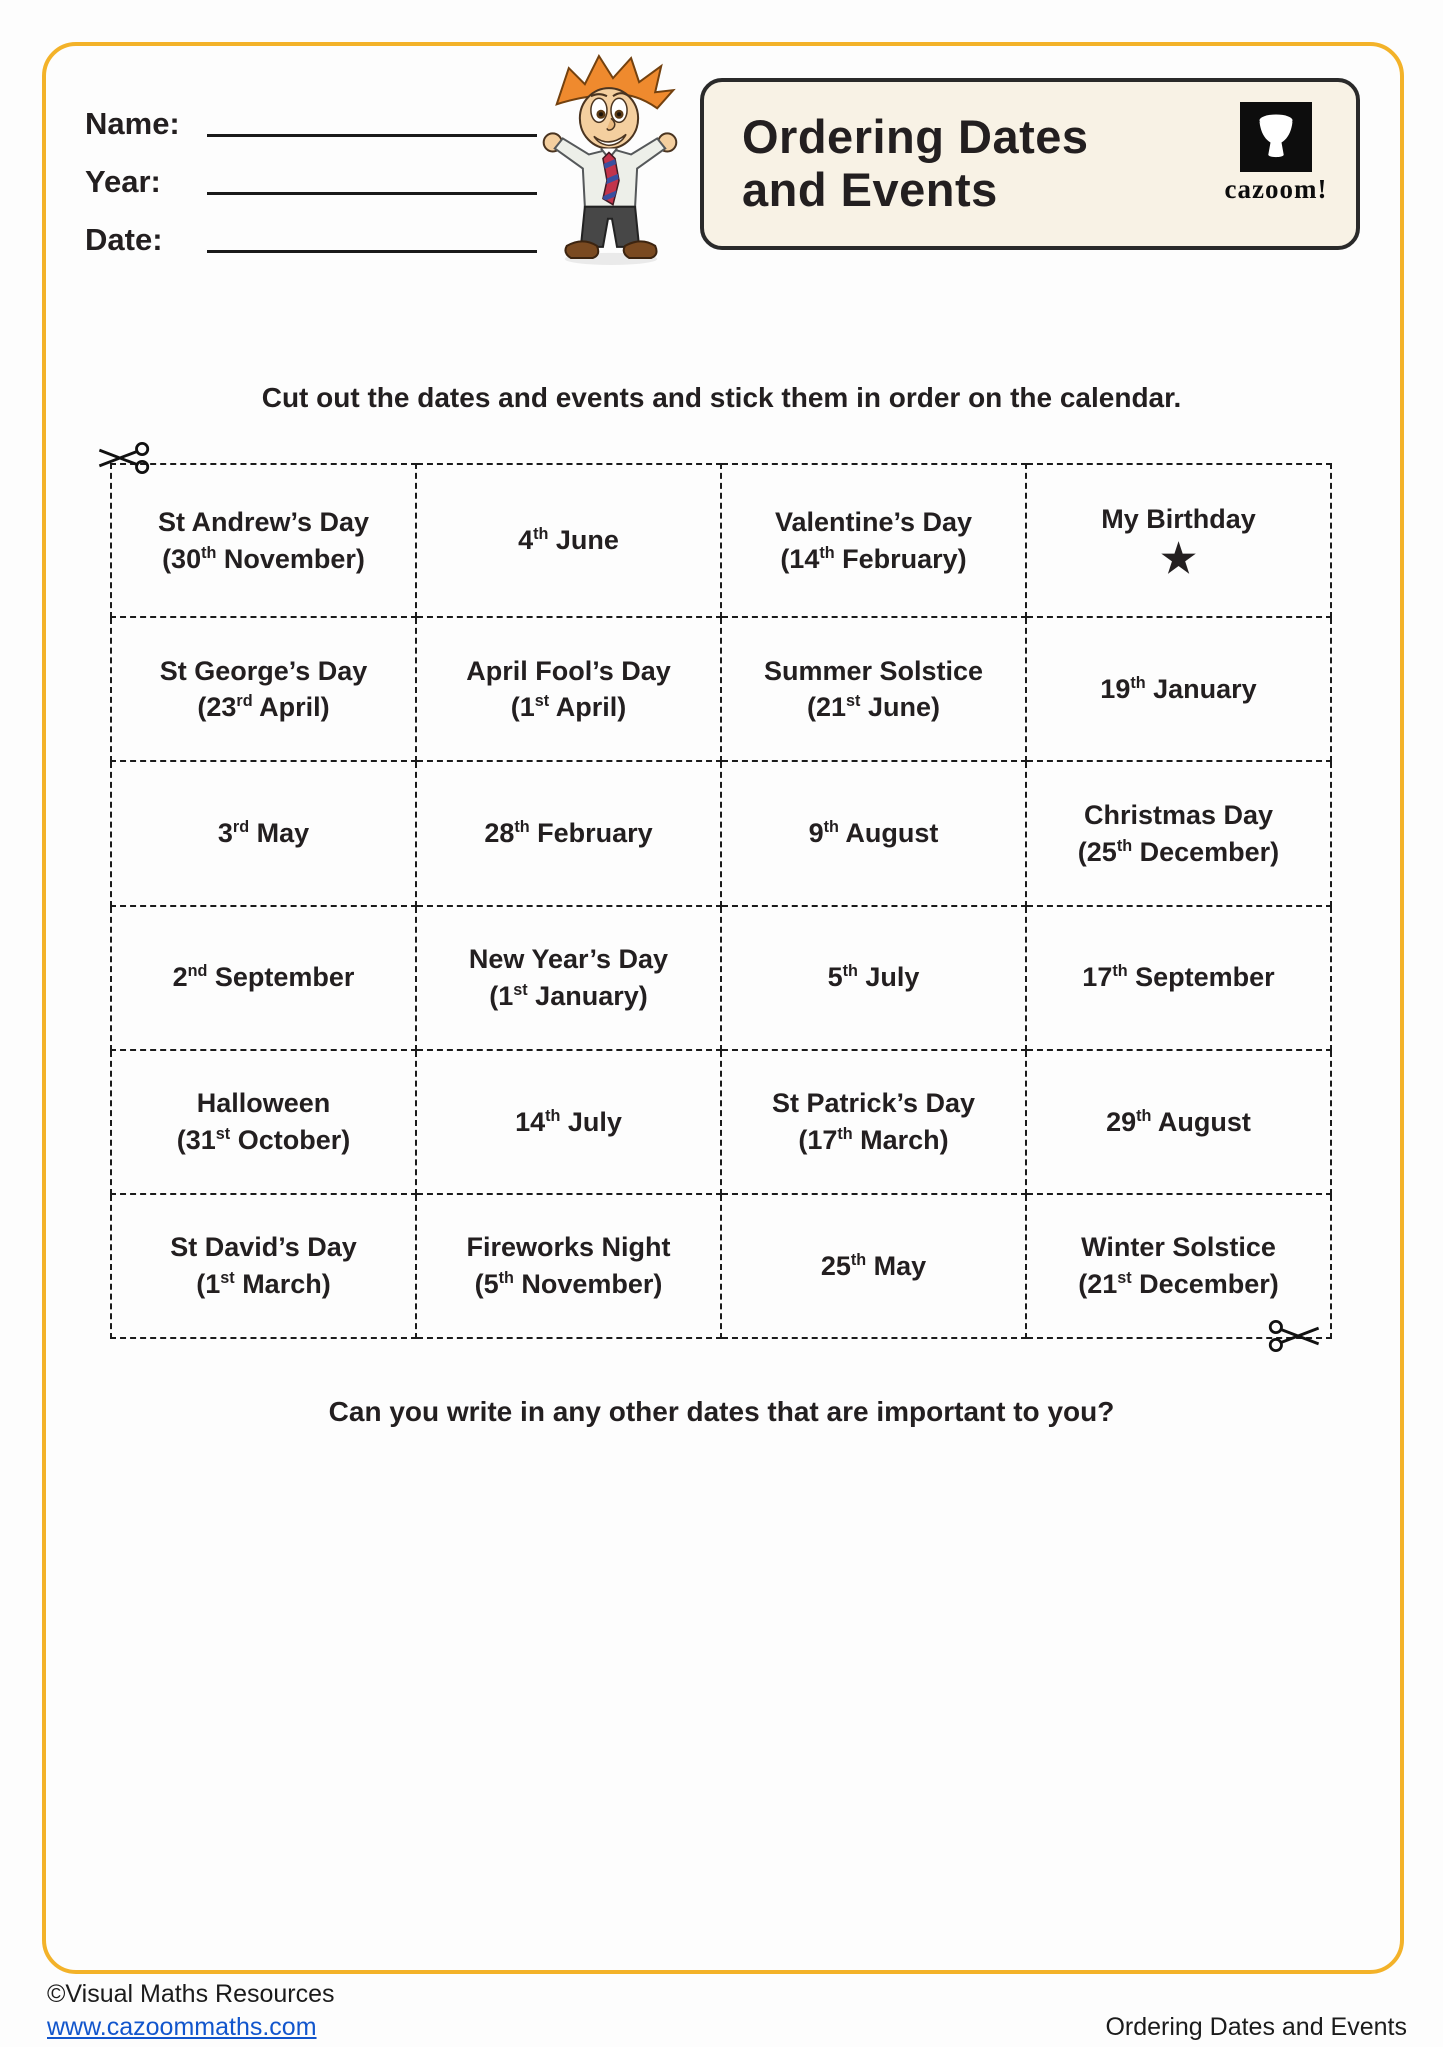 This screenshot has height=2047, width=1443. What do you see at coordinates (1178, 1266) in the screenshot?
I see `event-card: Winter Solstice (21st December)` at bounding box center [1178, 1266].